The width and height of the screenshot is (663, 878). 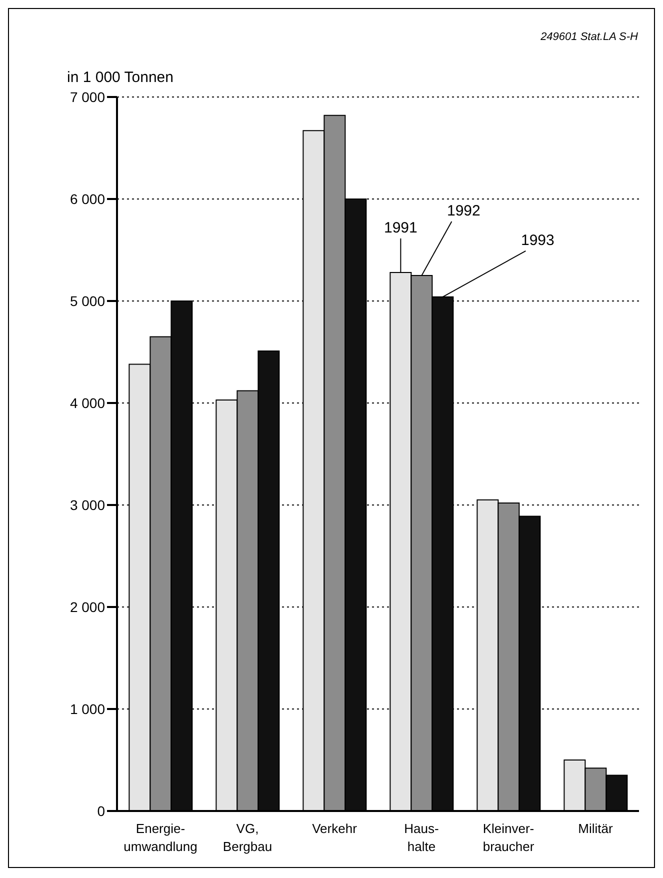 What do you see at coordinates (88, 504) in the screenshot?
I see `y-tick-label: 3 000` at bounding box center [88, 504].